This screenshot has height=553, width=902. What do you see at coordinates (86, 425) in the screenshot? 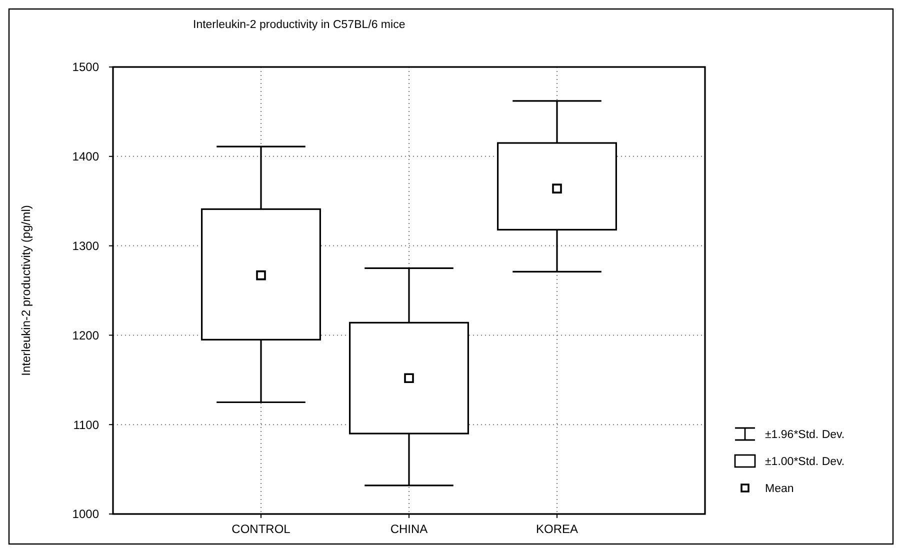
I see `y-tick-label: 1100` at bounding box center [86, 425].